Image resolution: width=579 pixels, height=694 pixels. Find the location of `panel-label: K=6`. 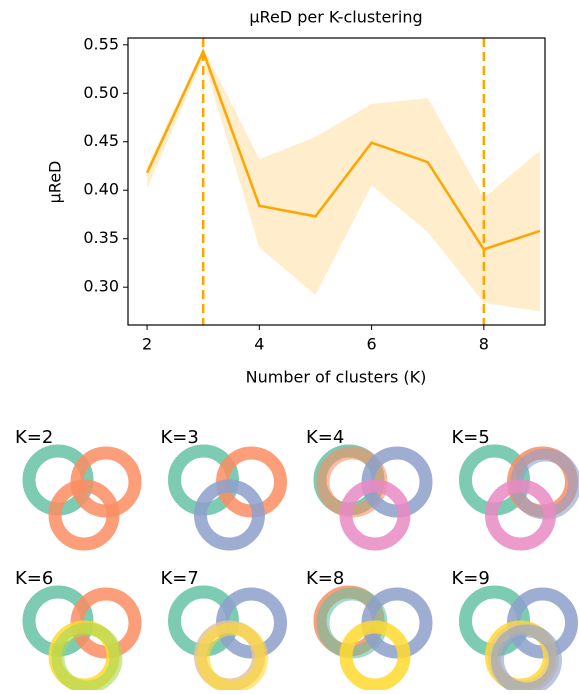

panel-label: K=6 is located at coordinates (34, 578).